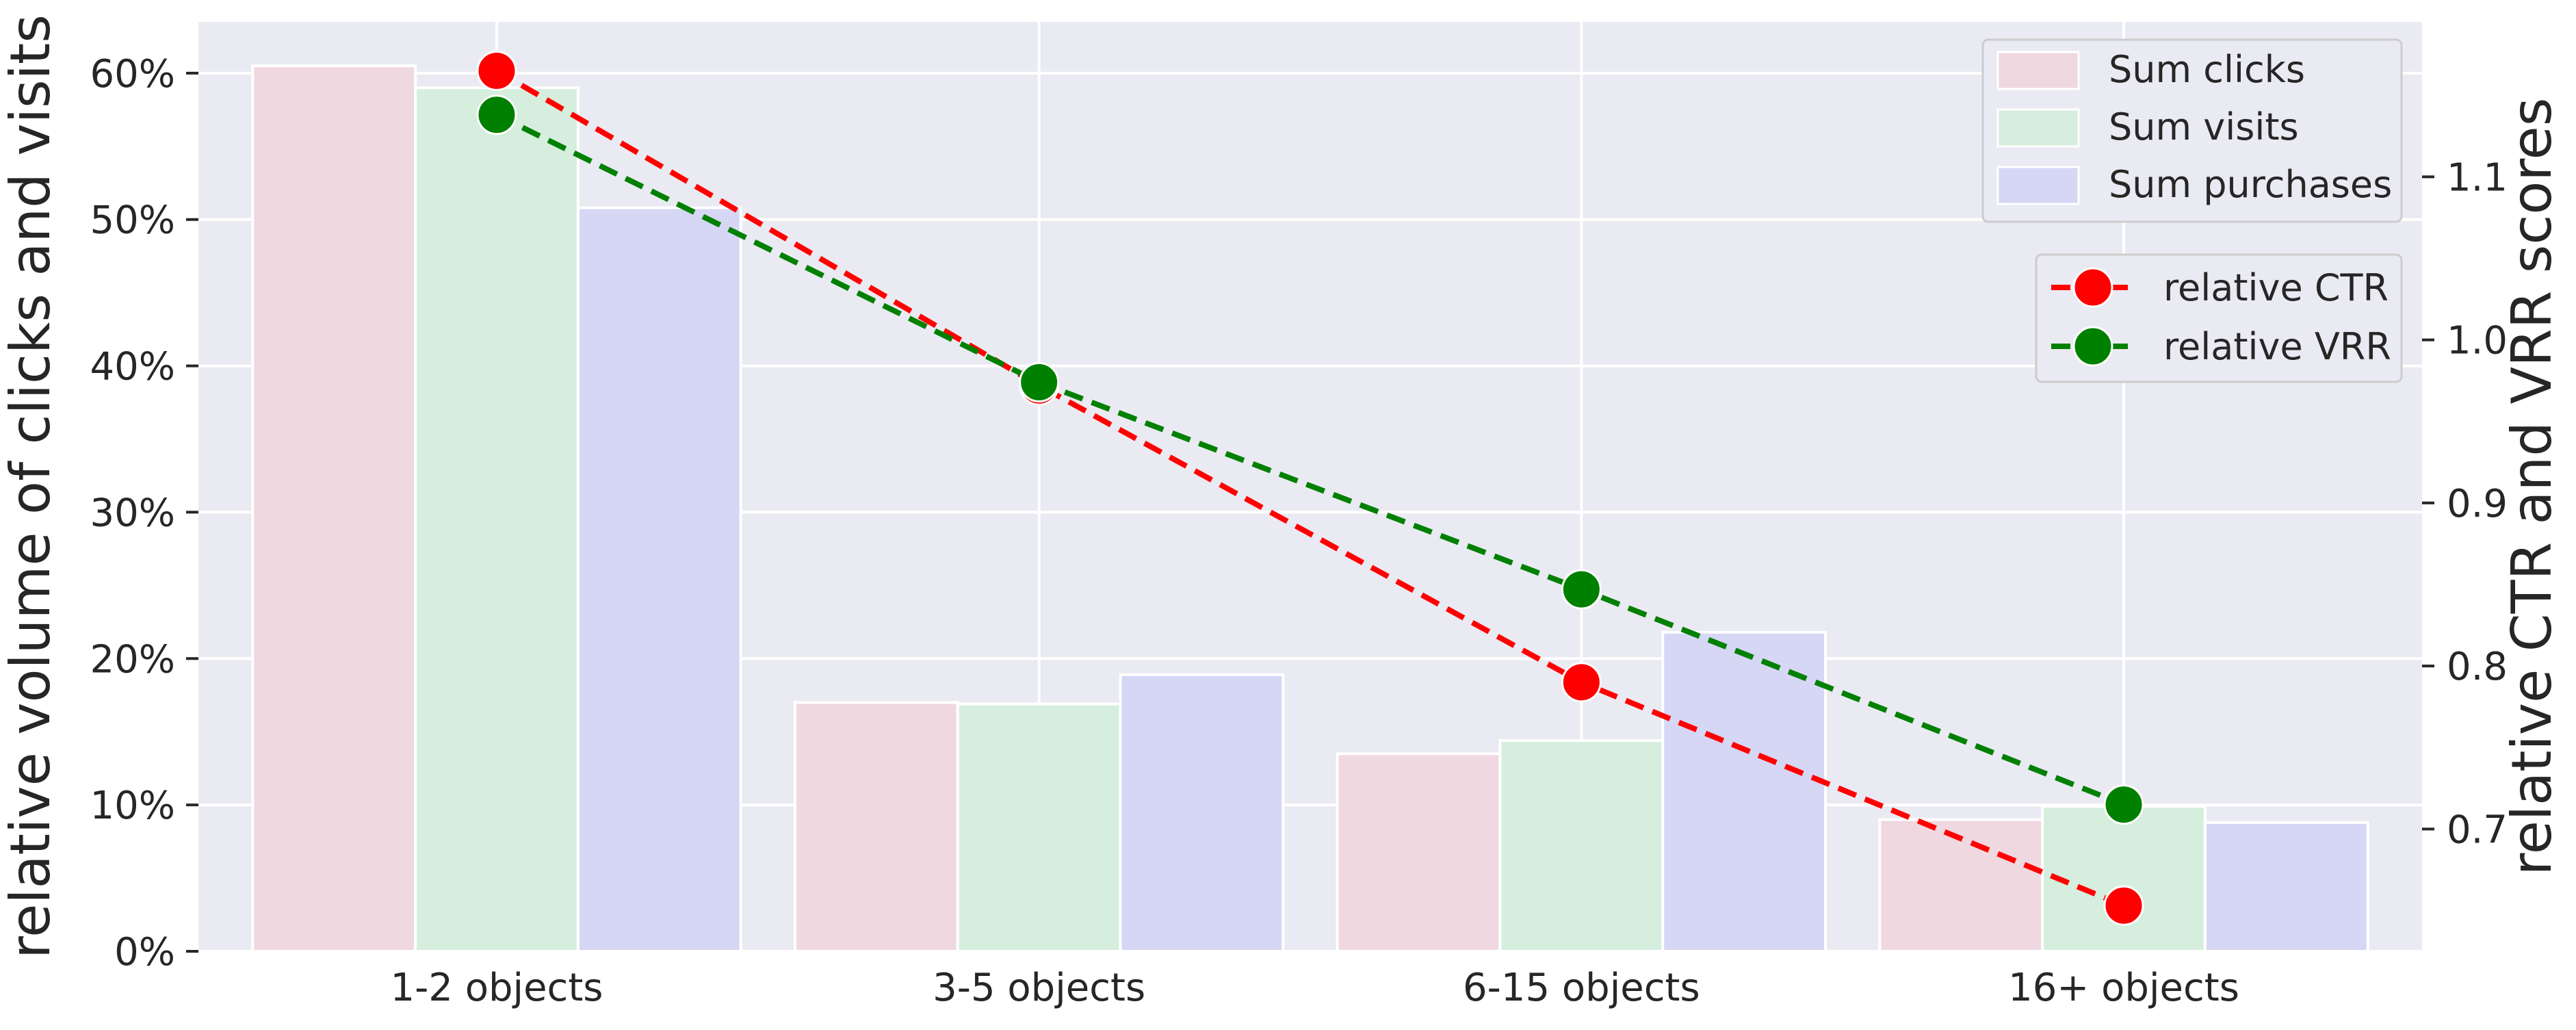  Describe the element at coordinates (2477, 667) in the screenshot. I see `y2-tick-label-1: 0.8` at that location.